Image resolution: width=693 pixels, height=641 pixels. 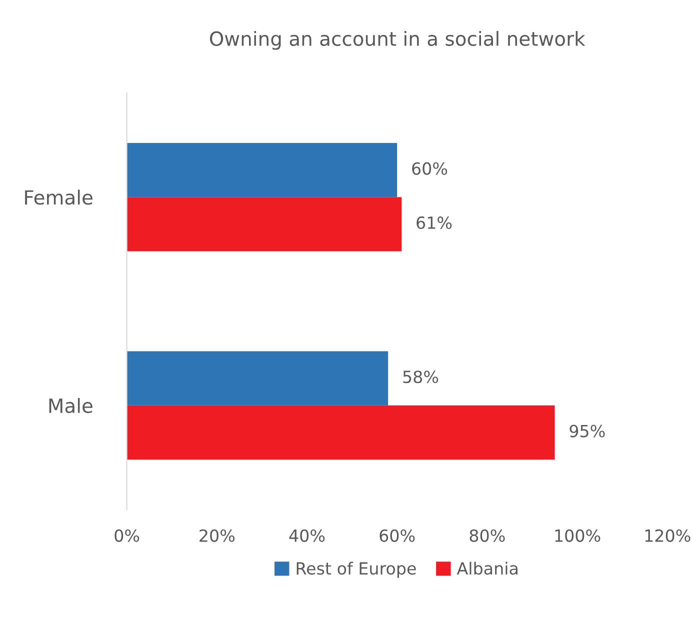 I want to click on data-label: 60%, so click(x=430, y=168).